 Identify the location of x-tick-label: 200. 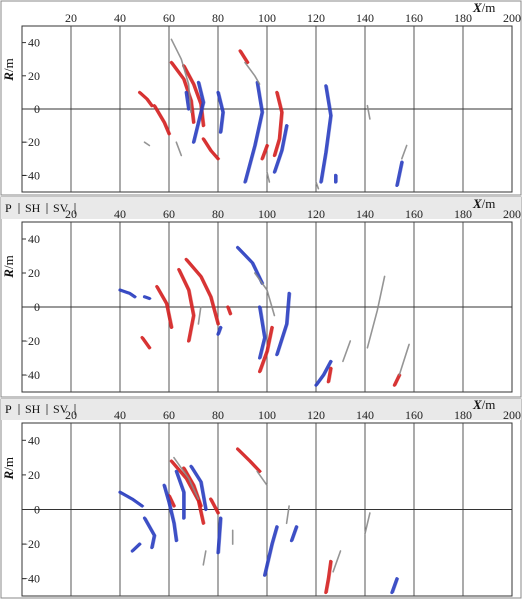
(512, 214).